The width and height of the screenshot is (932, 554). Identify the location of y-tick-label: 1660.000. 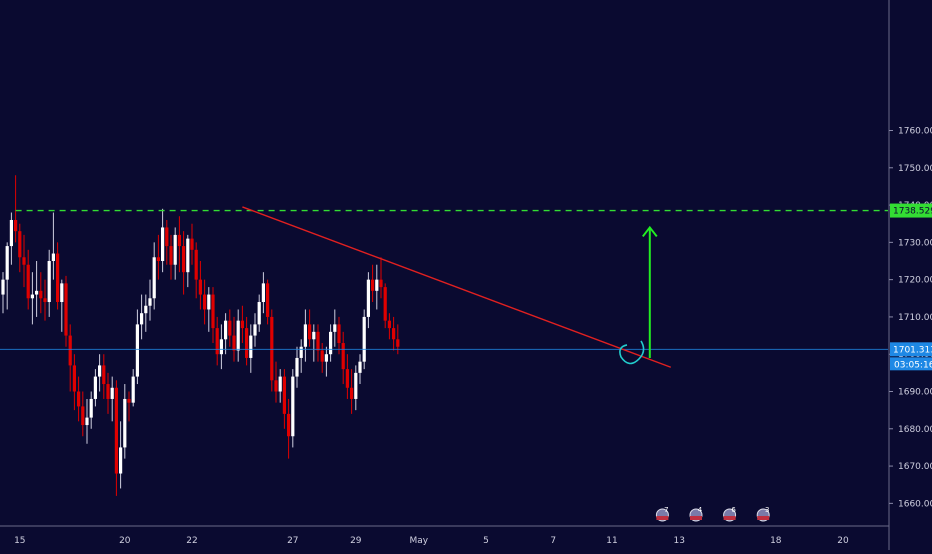
(915, 504).